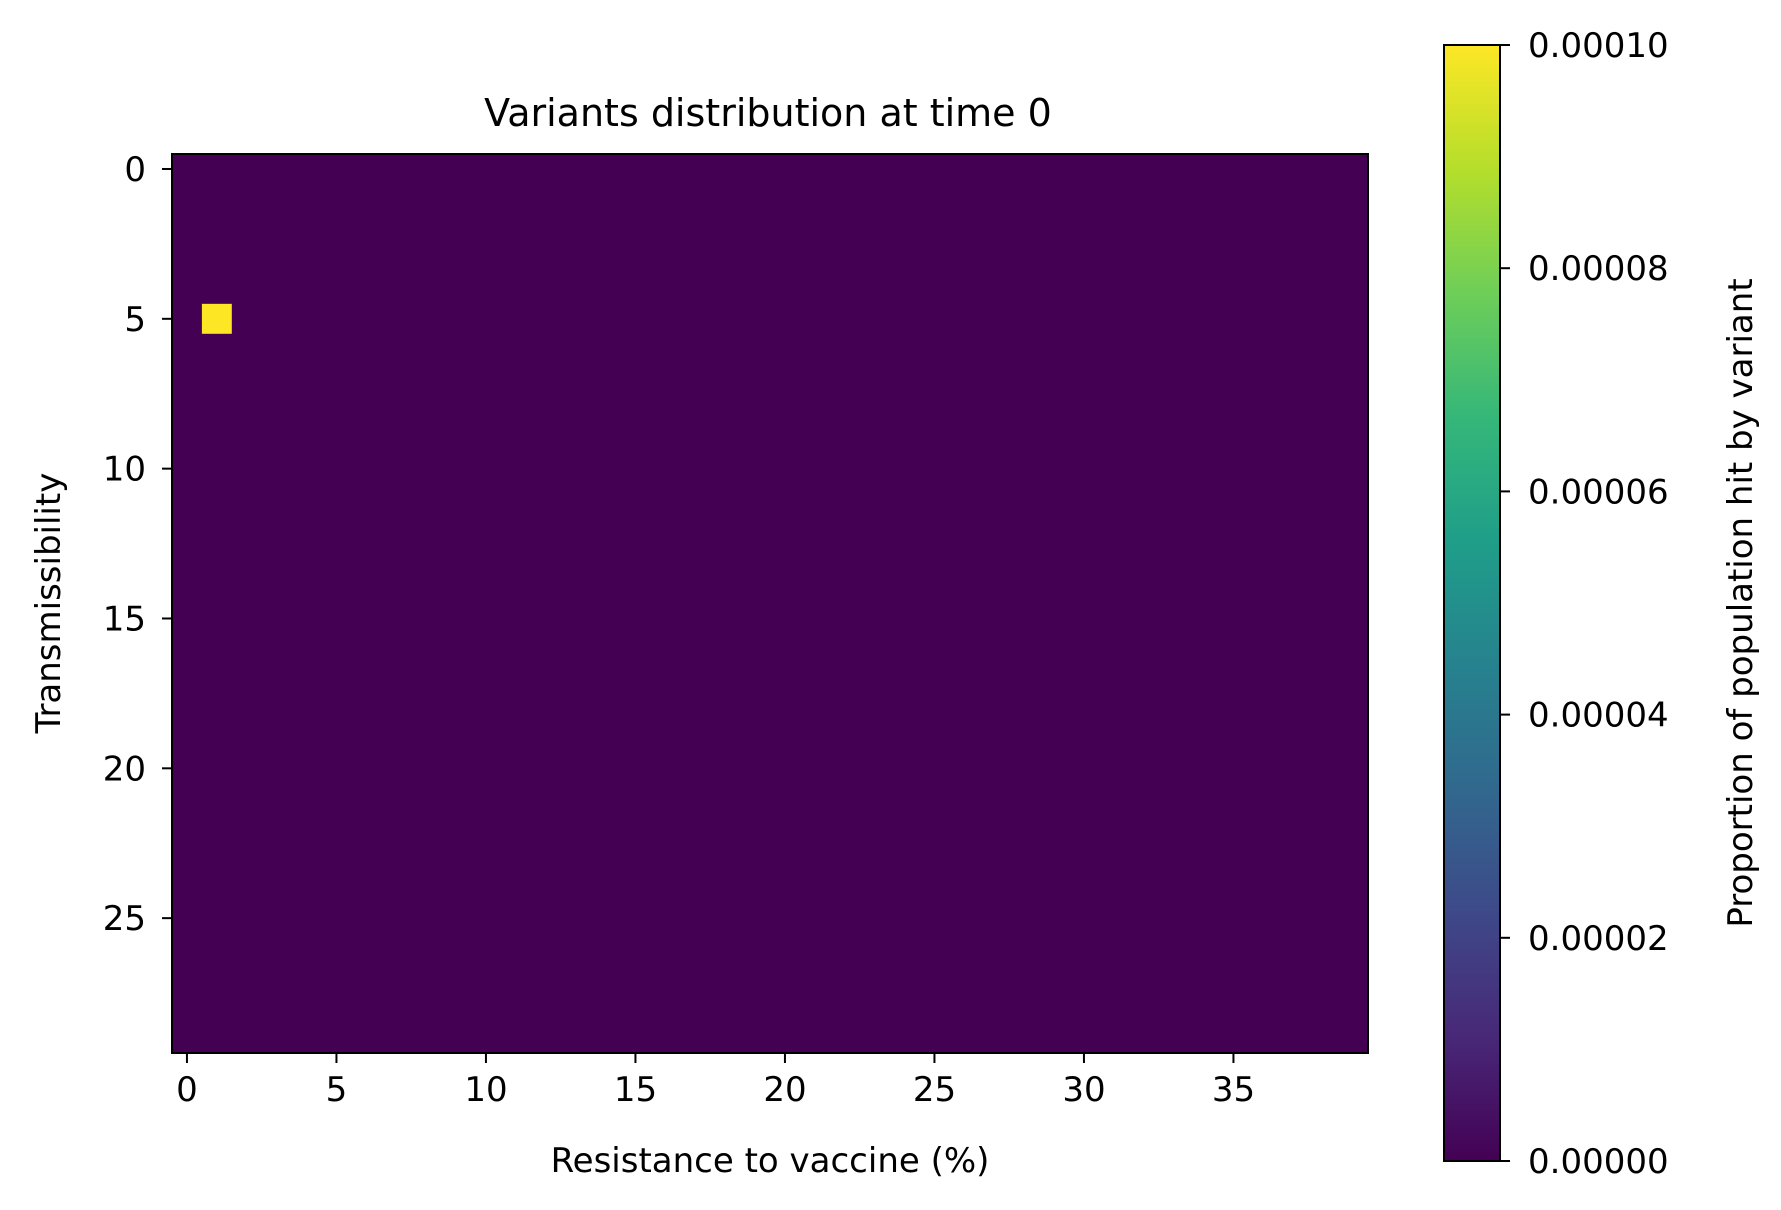  Describe the element at coordinates (934, 1090) in the screenshot. I see `x-tick-label: 25` at that location.